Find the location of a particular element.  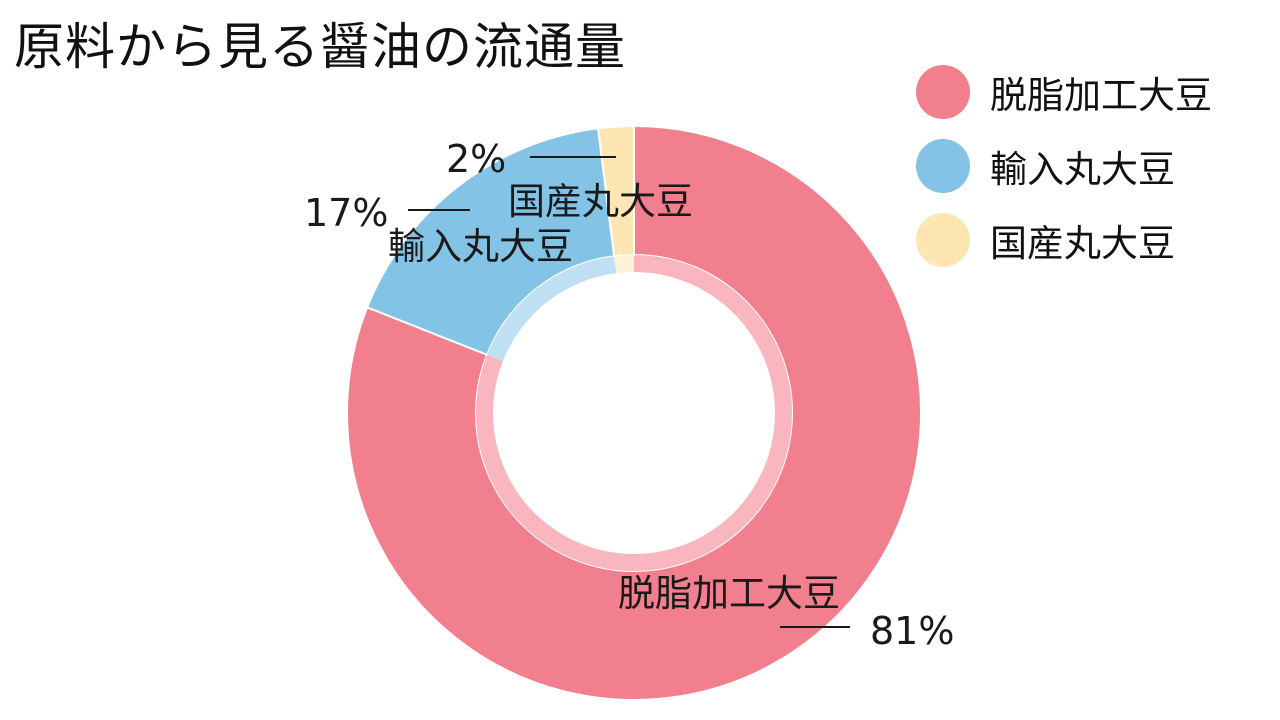

slice-inner-ring-imported-whole-soybean is located at coordinates (552, 309).